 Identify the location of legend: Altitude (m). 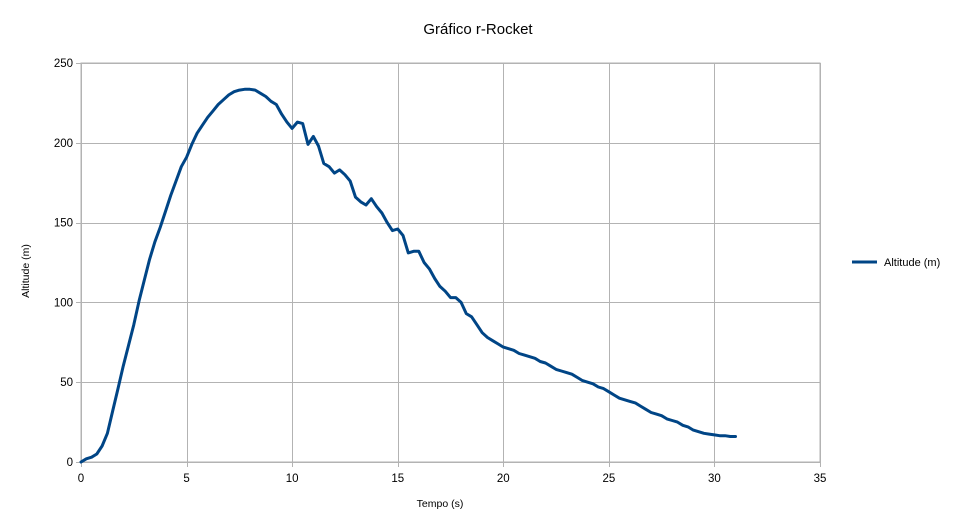
(896, 263).